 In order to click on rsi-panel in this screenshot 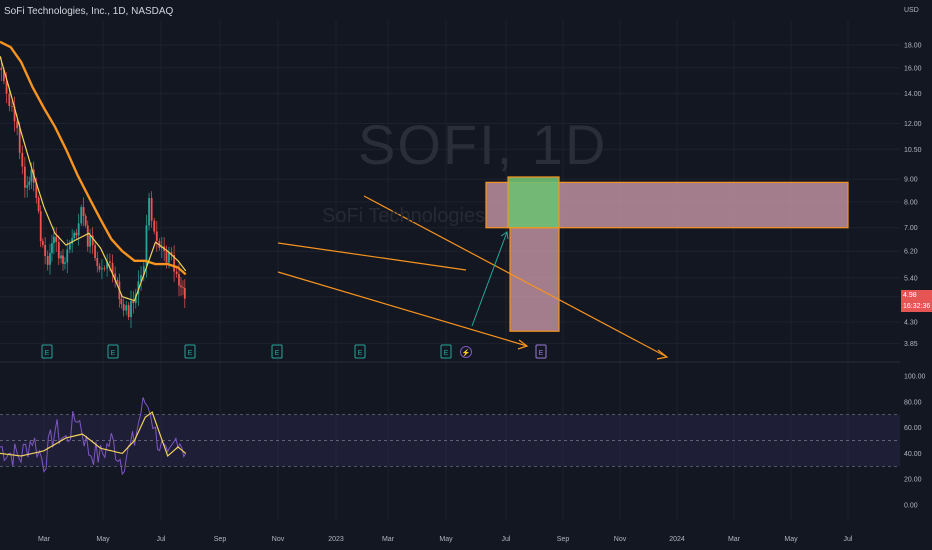, I will do `click(450, 436)`.